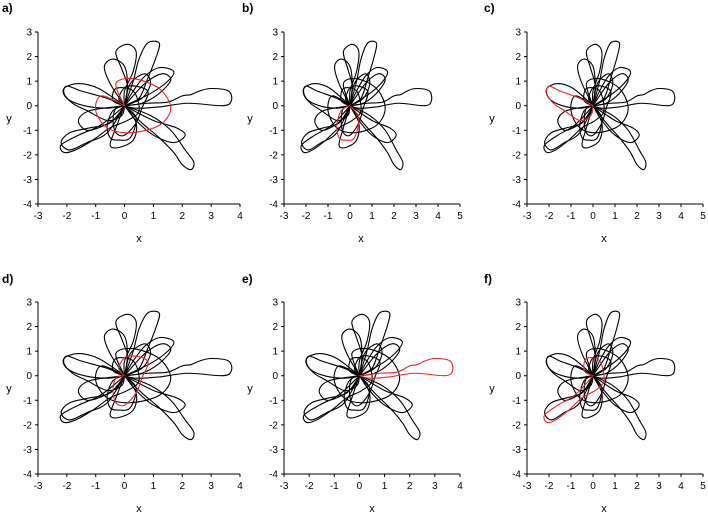 This screenshot has width=708, height=516. I want to click on panel-label: a), so click(7, 8).